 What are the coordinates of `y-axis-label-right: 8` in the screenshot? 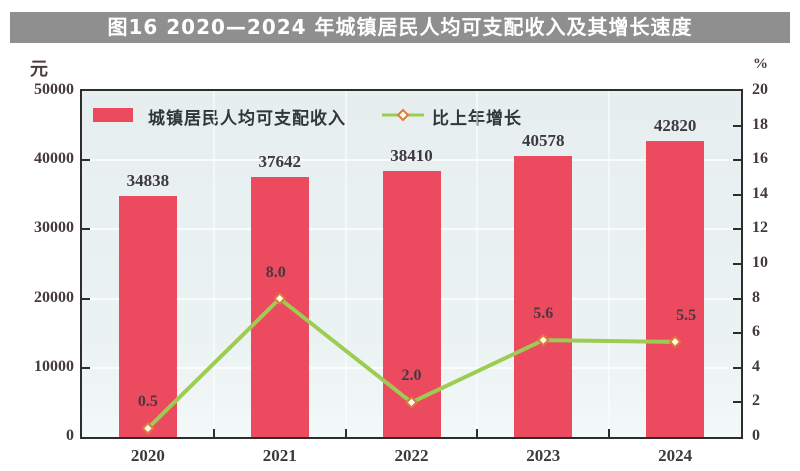 It's located at (756, 297).